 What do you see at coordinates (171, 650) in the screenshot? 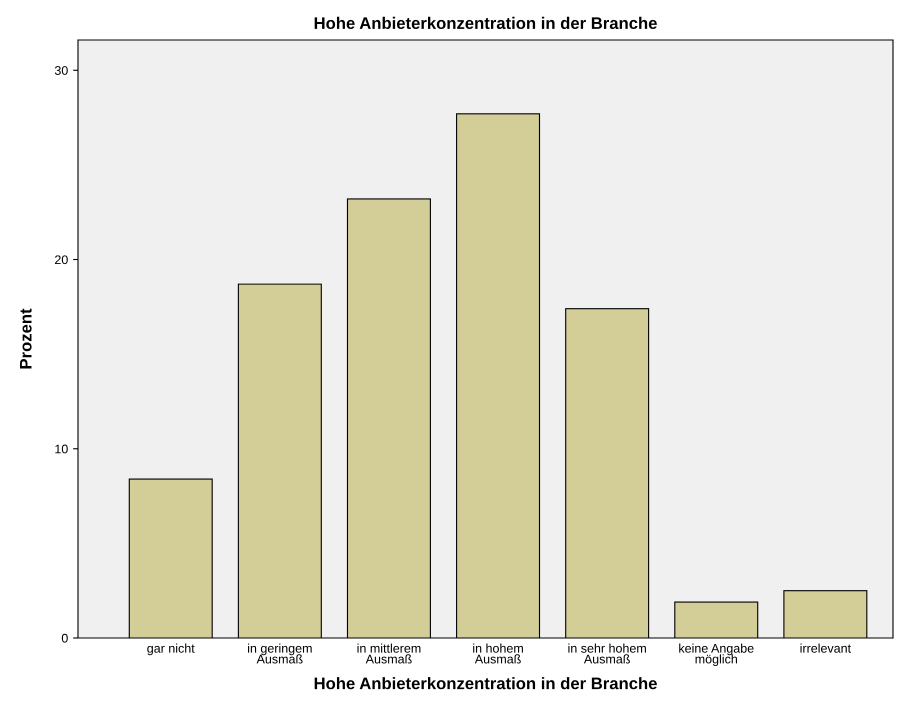
I see `x-tick-label: gar nicht` at bounding box center [171, 650].